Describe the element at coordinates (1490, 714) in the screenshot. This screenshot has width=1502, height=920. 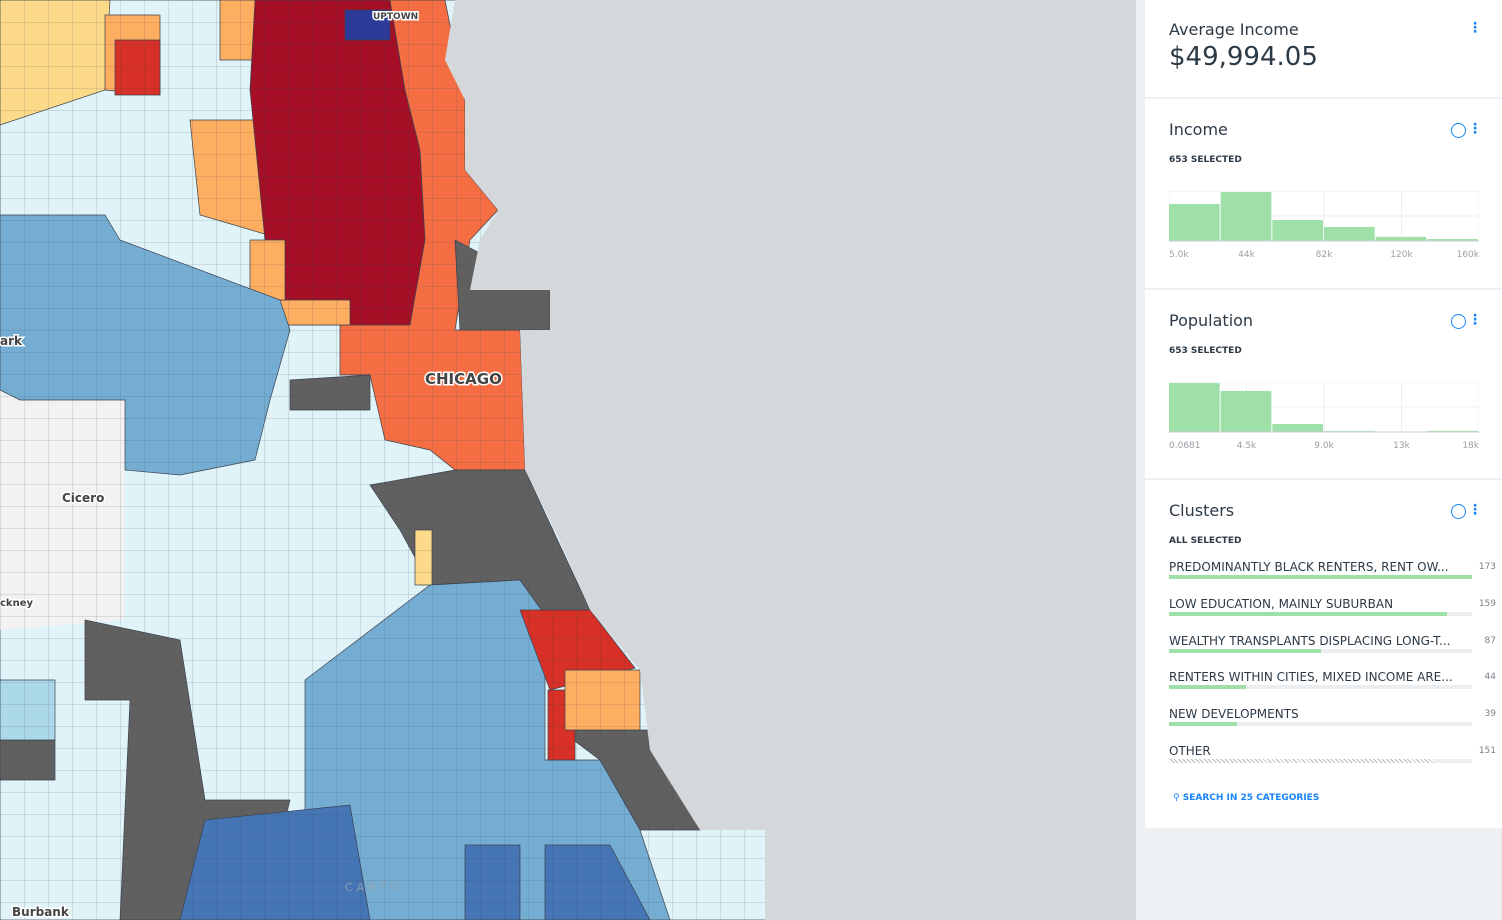
I see `category-count: 39` at that location.